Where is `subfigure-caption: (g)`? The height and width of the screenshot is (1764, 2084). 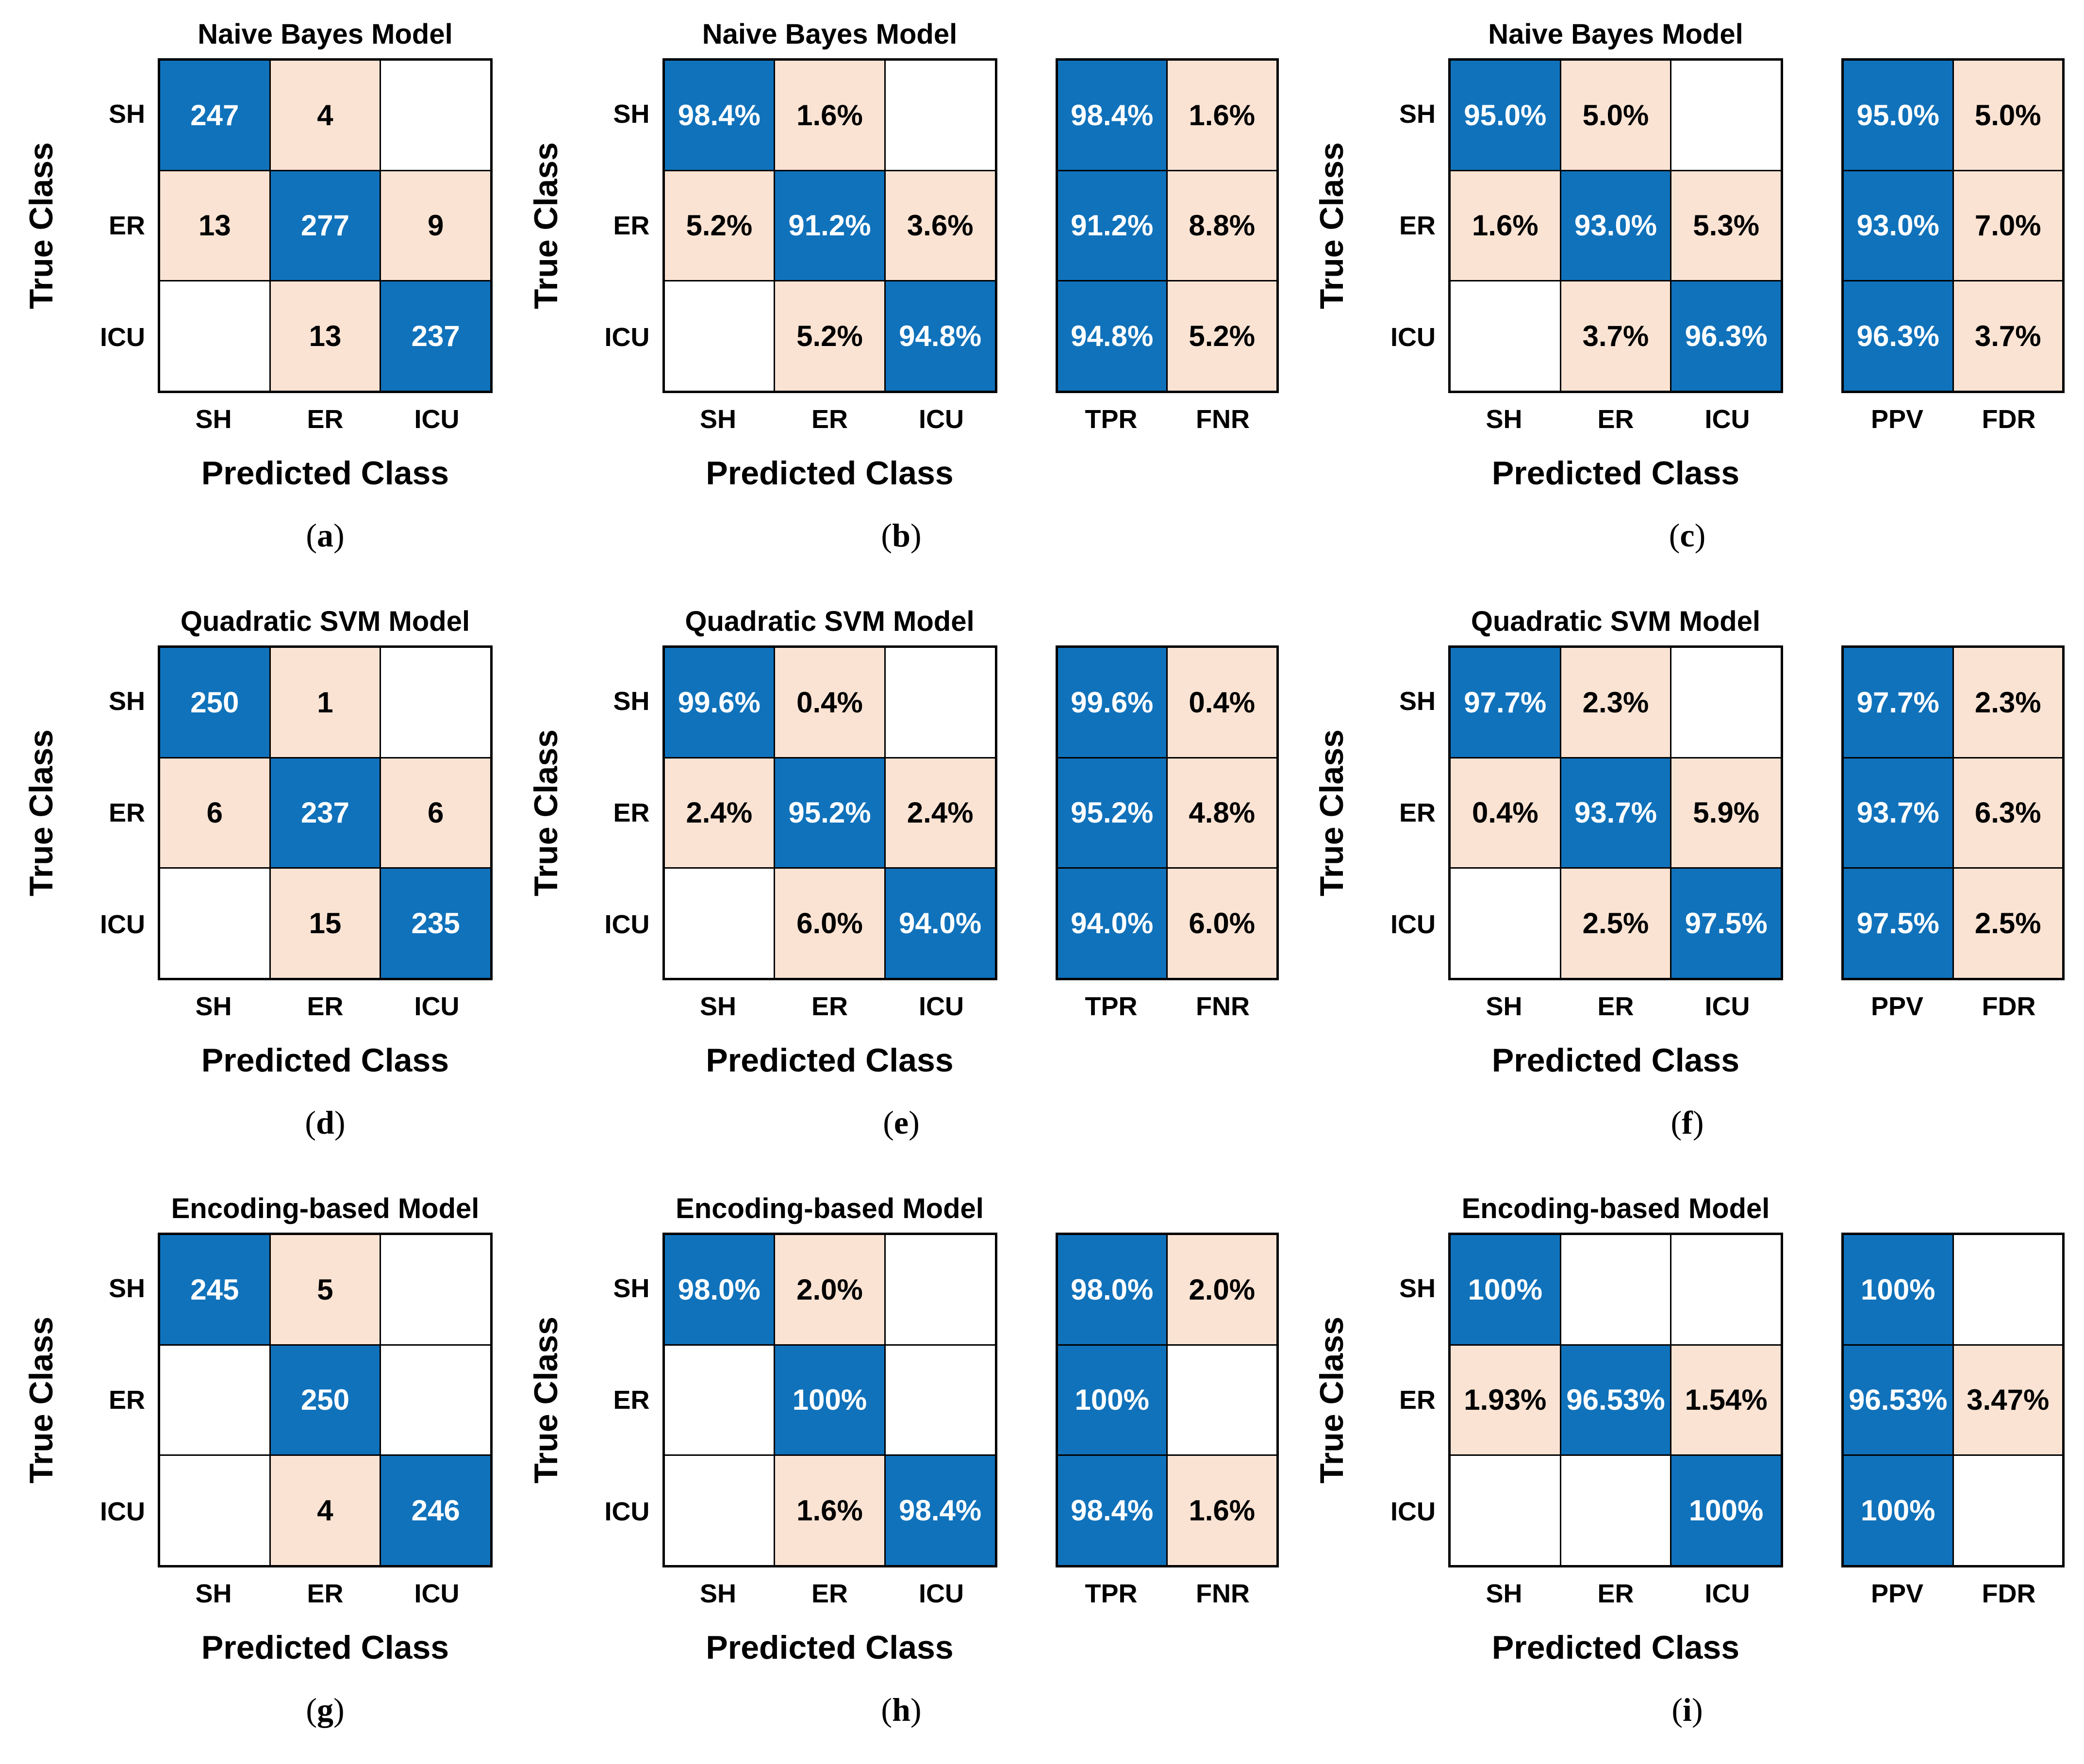 subfigure-caption: (g) is located at coordinates (325, 1710).